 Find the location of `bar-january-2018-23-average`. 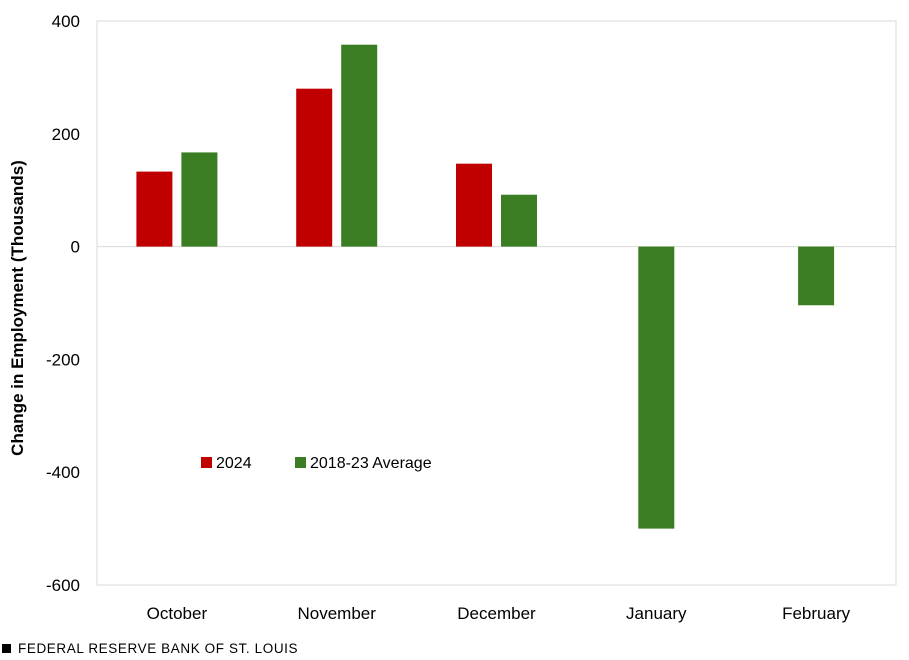

bar-january-2018-23-average is located at coordinates (656, 387).